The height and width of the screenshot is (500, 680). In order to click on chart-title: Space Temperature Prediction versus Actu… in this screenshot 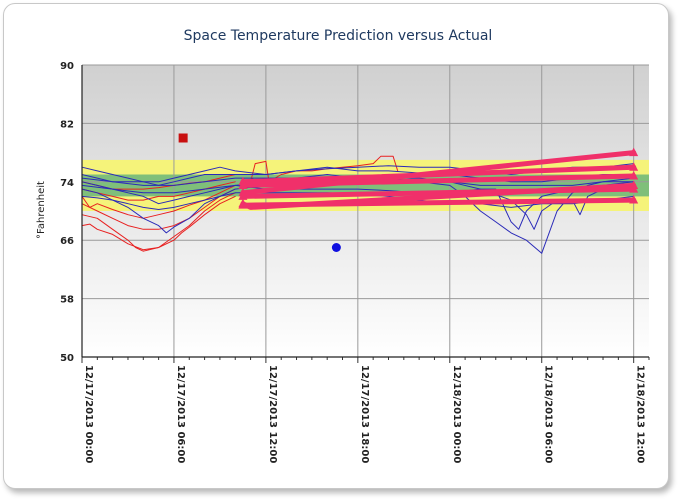, I will do `click(338, 36)`.